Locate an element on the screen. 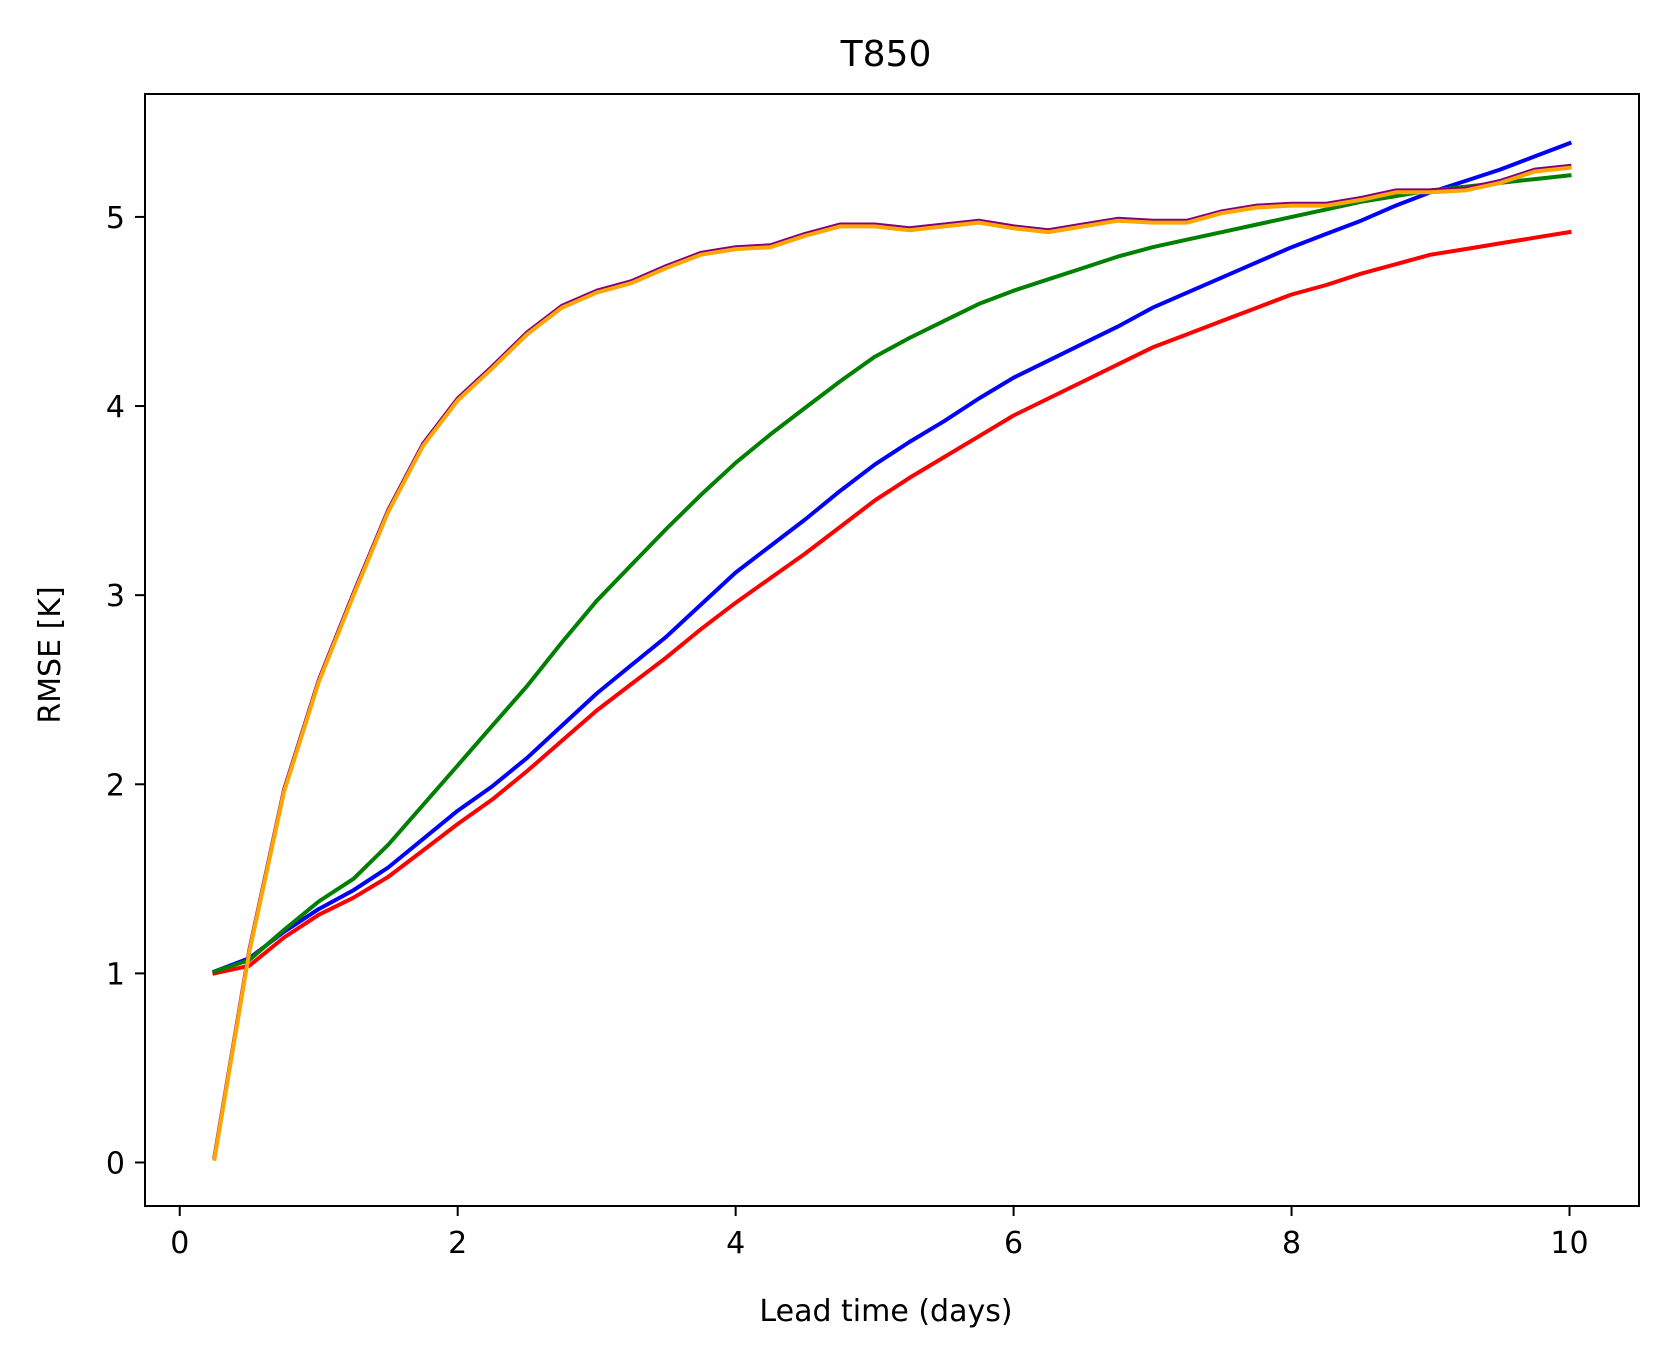  y-axis-label: RMSE [K] is located at coordinates (50, 654).